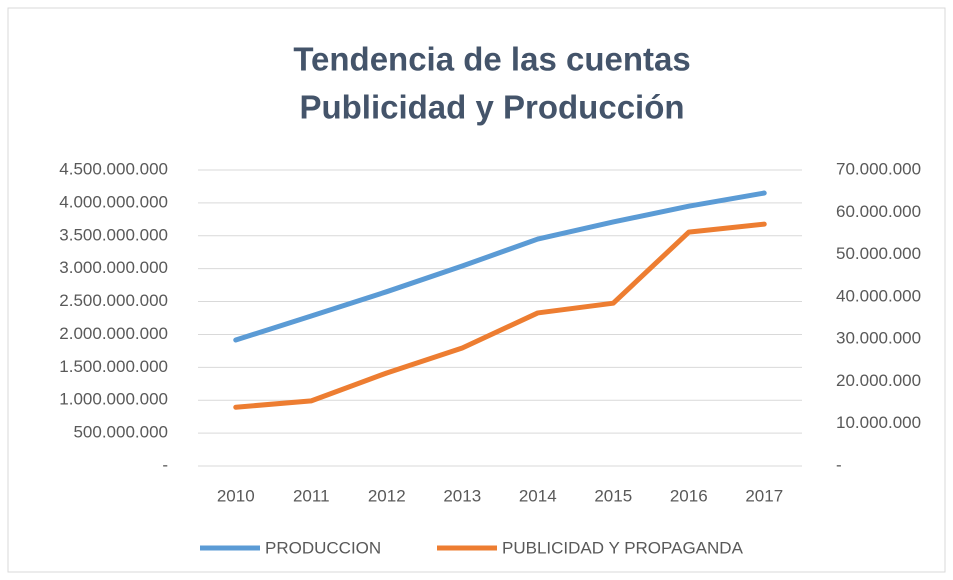  Describe the element at coordinates (878, 168) in the screenshot. I see `y2-tick-label: 70.000.000` at that location.